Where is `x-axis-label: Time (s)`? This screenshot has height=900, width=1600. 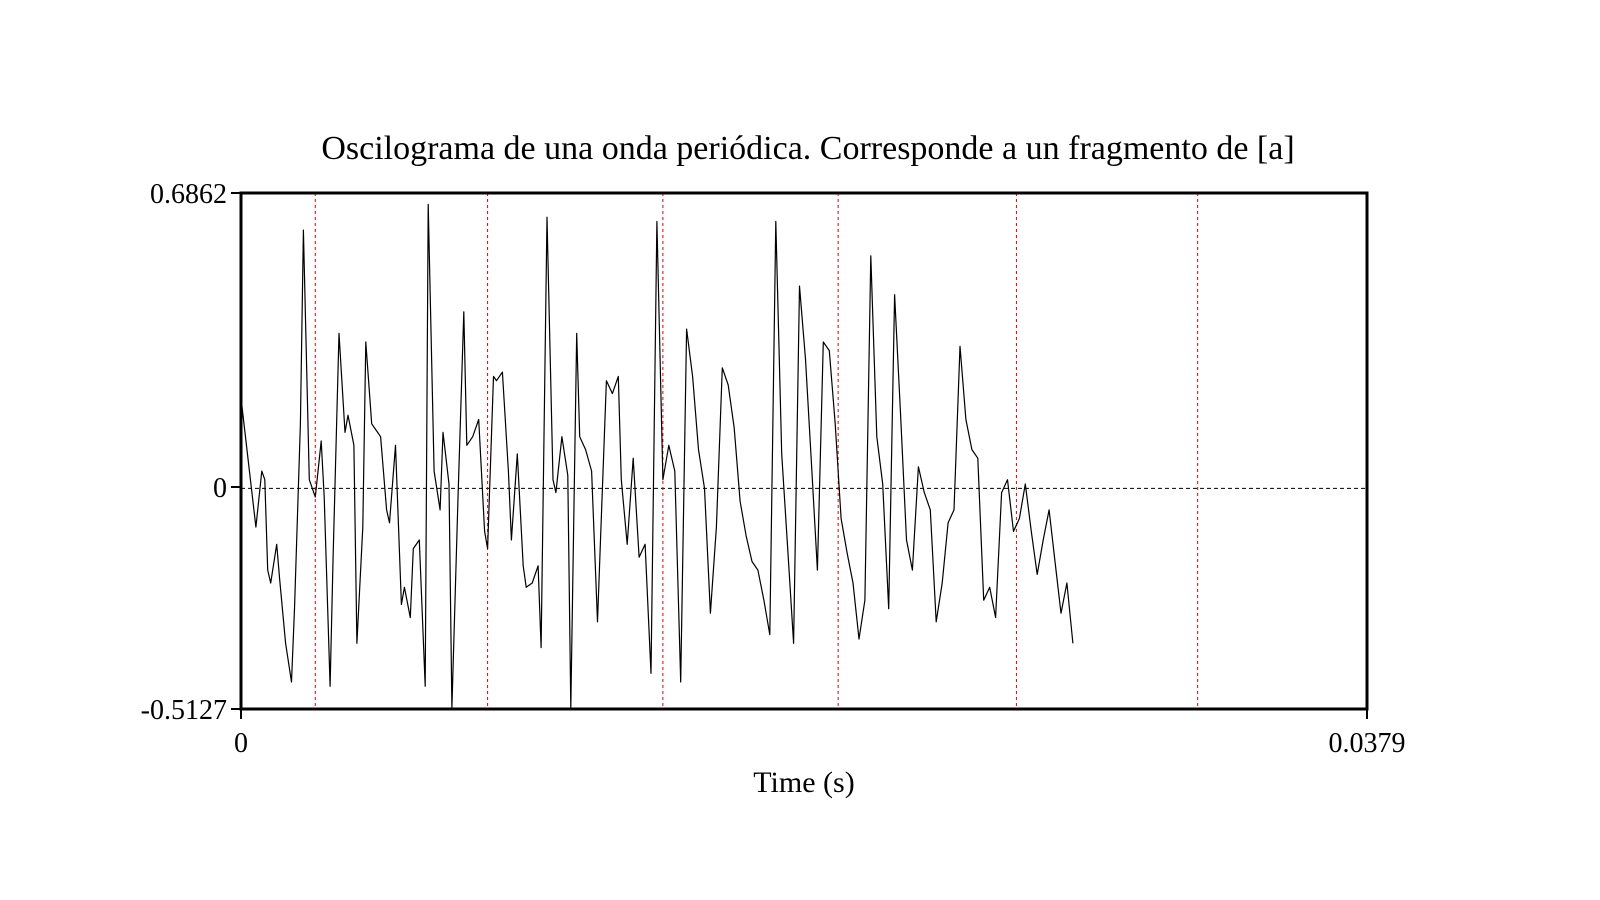 x-axis-label: Time (s) is located at coordinates (803, 782).